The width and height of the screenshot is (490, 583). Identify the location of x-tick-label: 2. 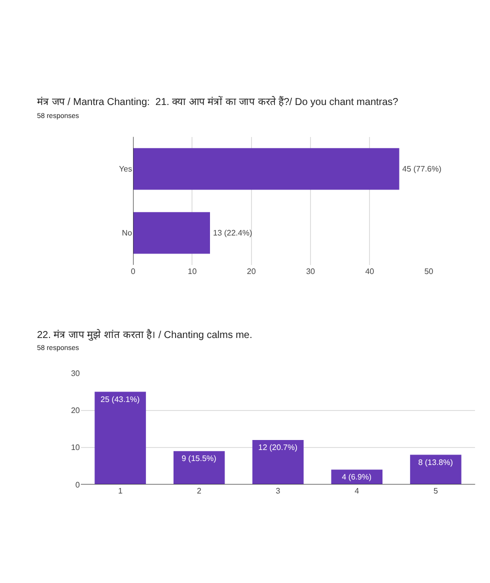
(199, 491).